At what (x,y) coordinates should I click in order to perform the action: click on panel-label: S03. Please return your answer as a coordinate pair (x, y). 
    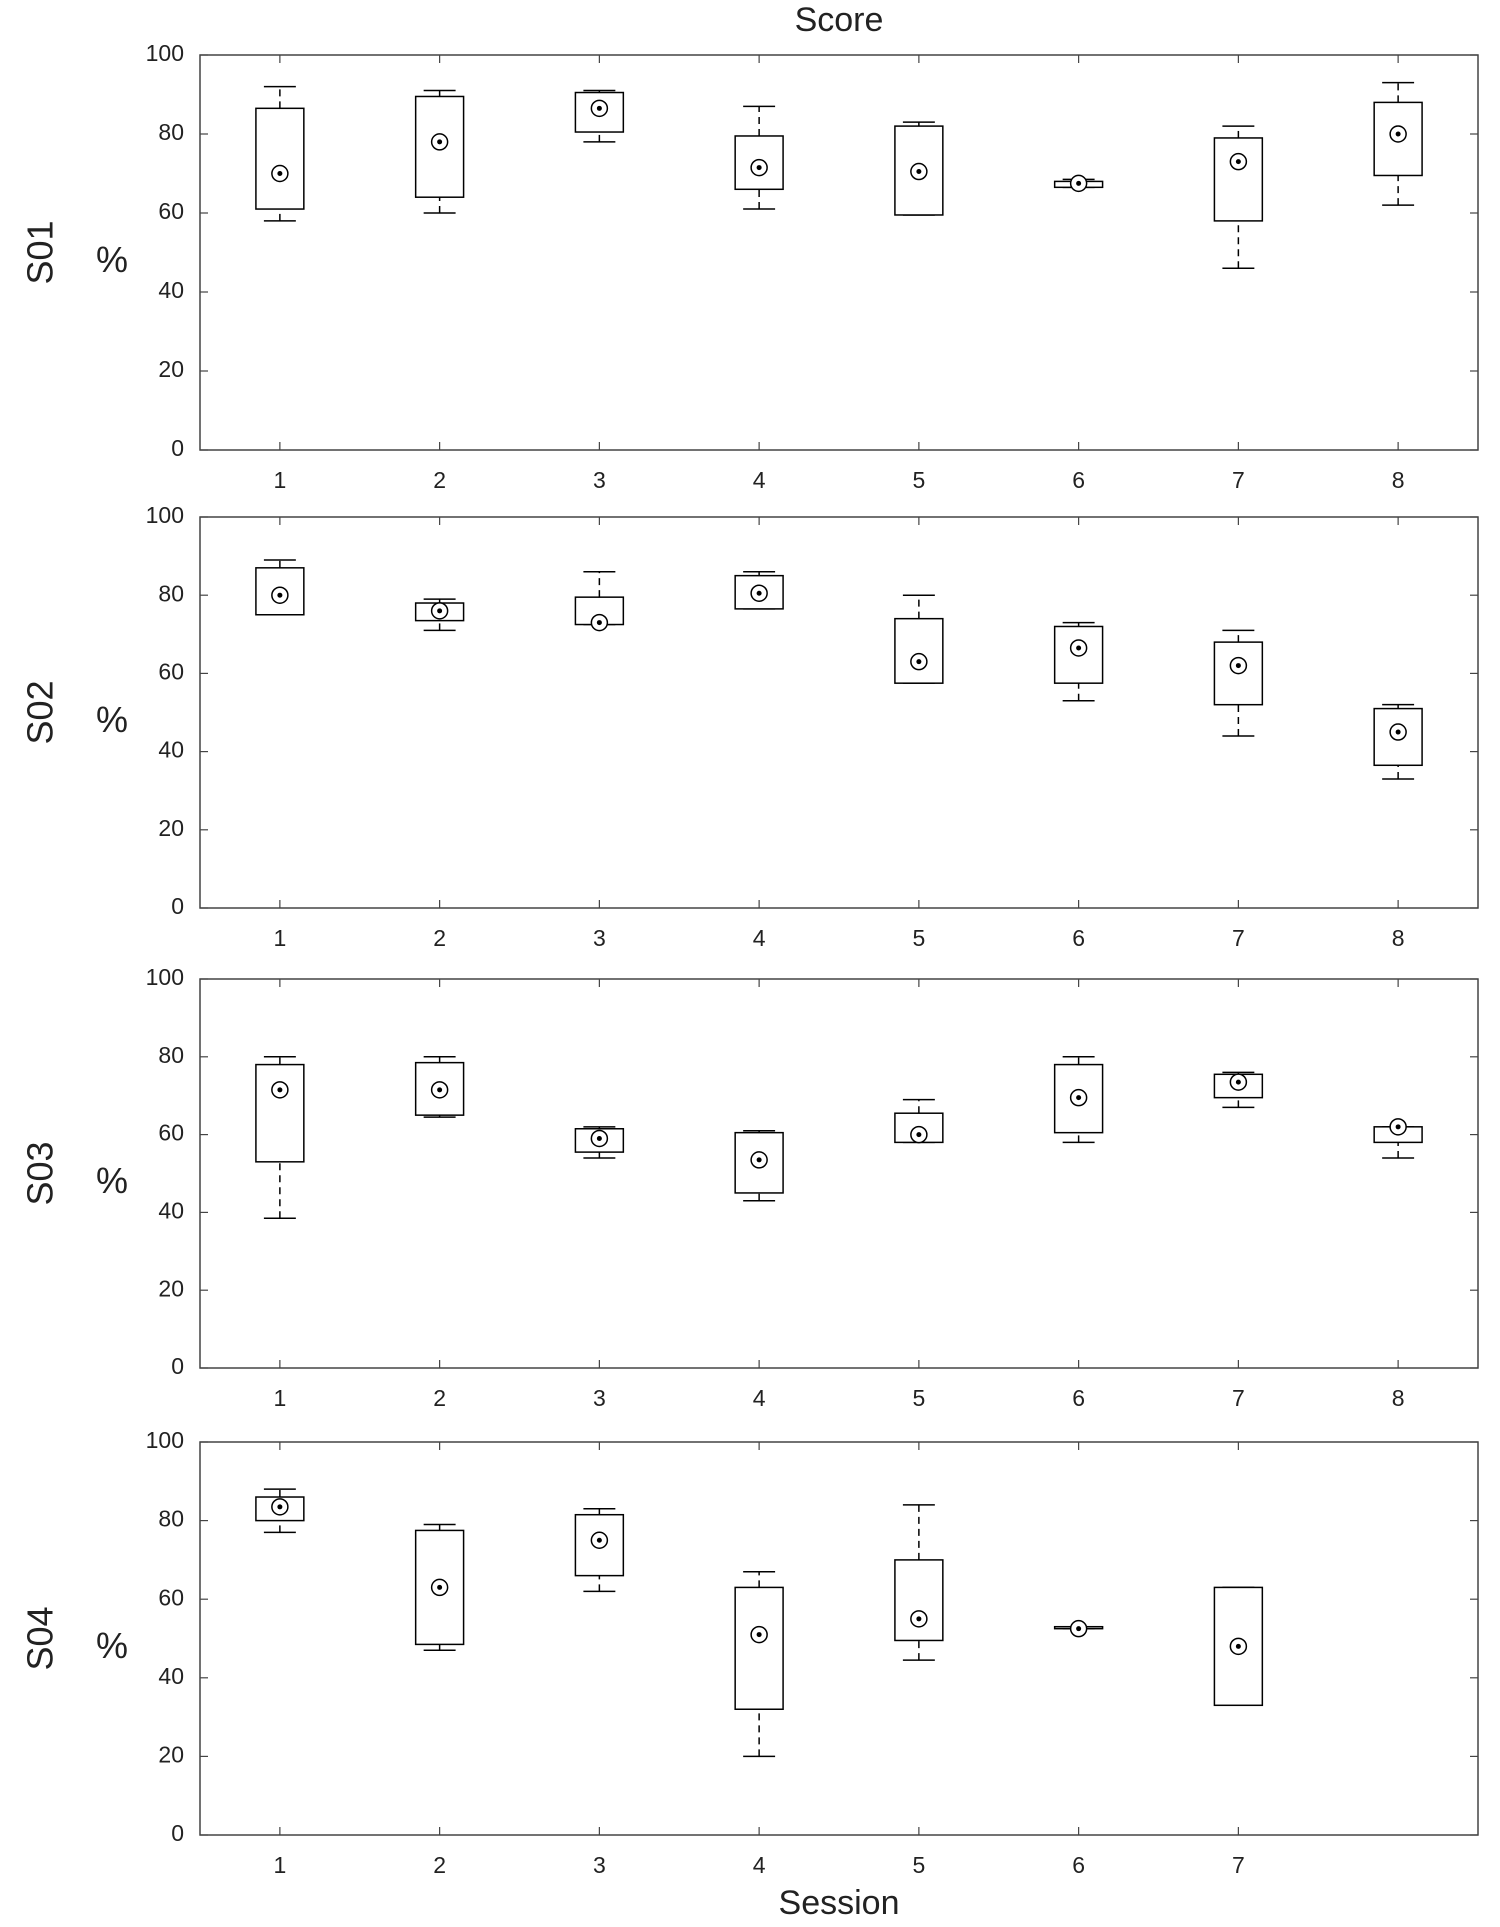
    Looking at the image, I should click on (40, 1173).